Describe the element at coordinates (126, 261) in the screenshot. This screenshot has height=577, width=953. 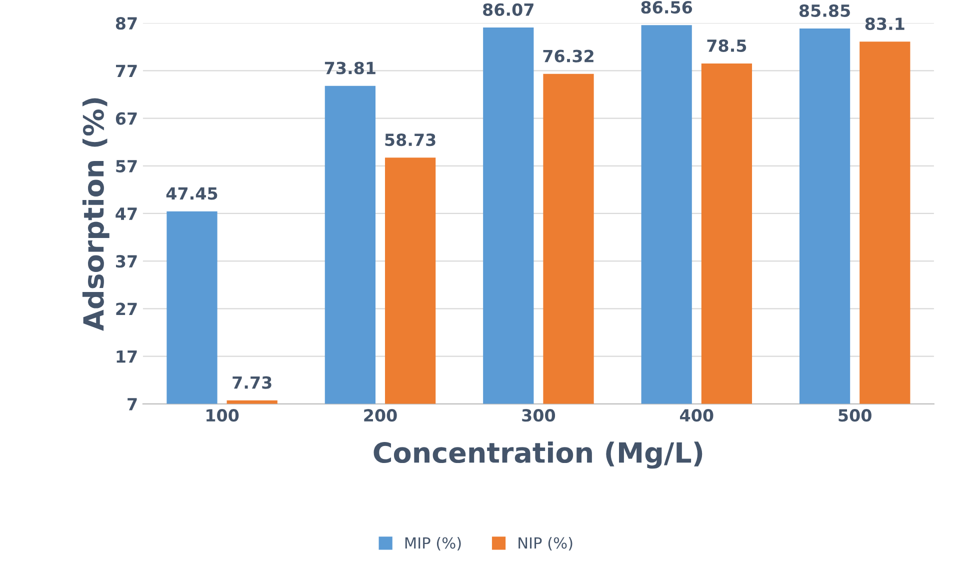
I see `y-tick-label: 37` at that location.